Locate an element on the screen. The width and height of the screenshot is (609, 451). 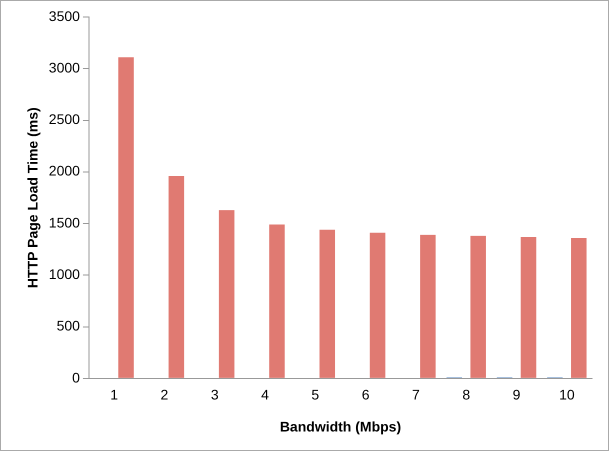
y-tick-label: 0 is located at coordinates (76, 377).